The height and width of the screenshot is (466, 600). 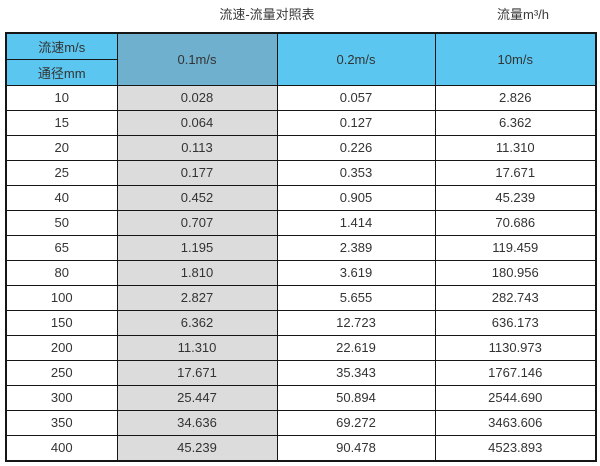 What do you see at coordinates (356, 272) in the screenshot?
I see `flow-cell: 3.619` at bounding box center [356, 272].